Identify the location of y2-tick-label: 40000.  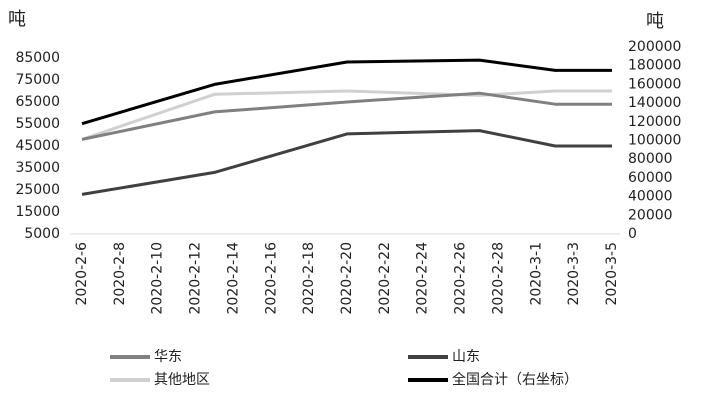
(650, 197).